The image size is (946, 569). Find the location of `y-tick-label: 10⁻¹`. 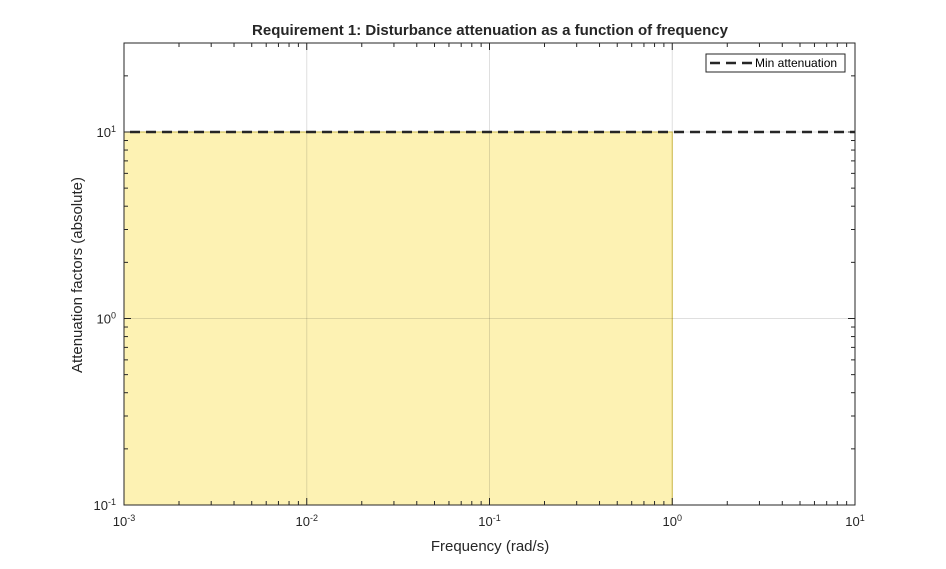

y-tick-label: 10⁻¹ is located at coordinates (105, 505).